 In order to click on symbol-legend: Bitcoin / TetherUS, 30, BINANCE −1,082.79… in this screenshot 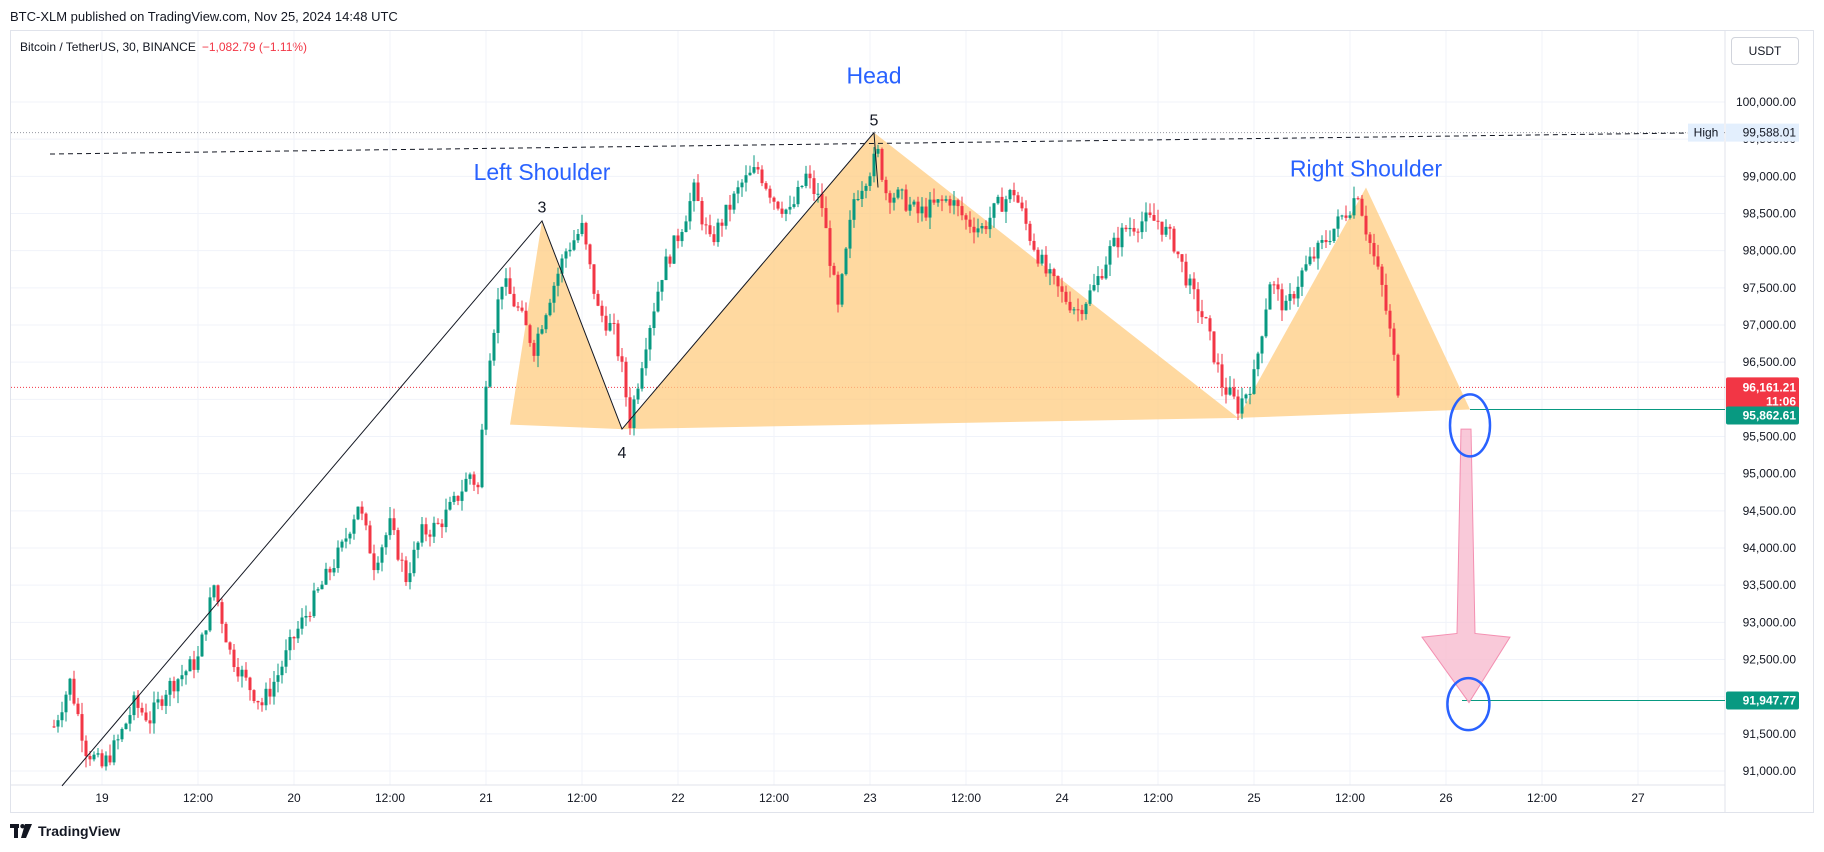, I will do `click(163, 47)`.